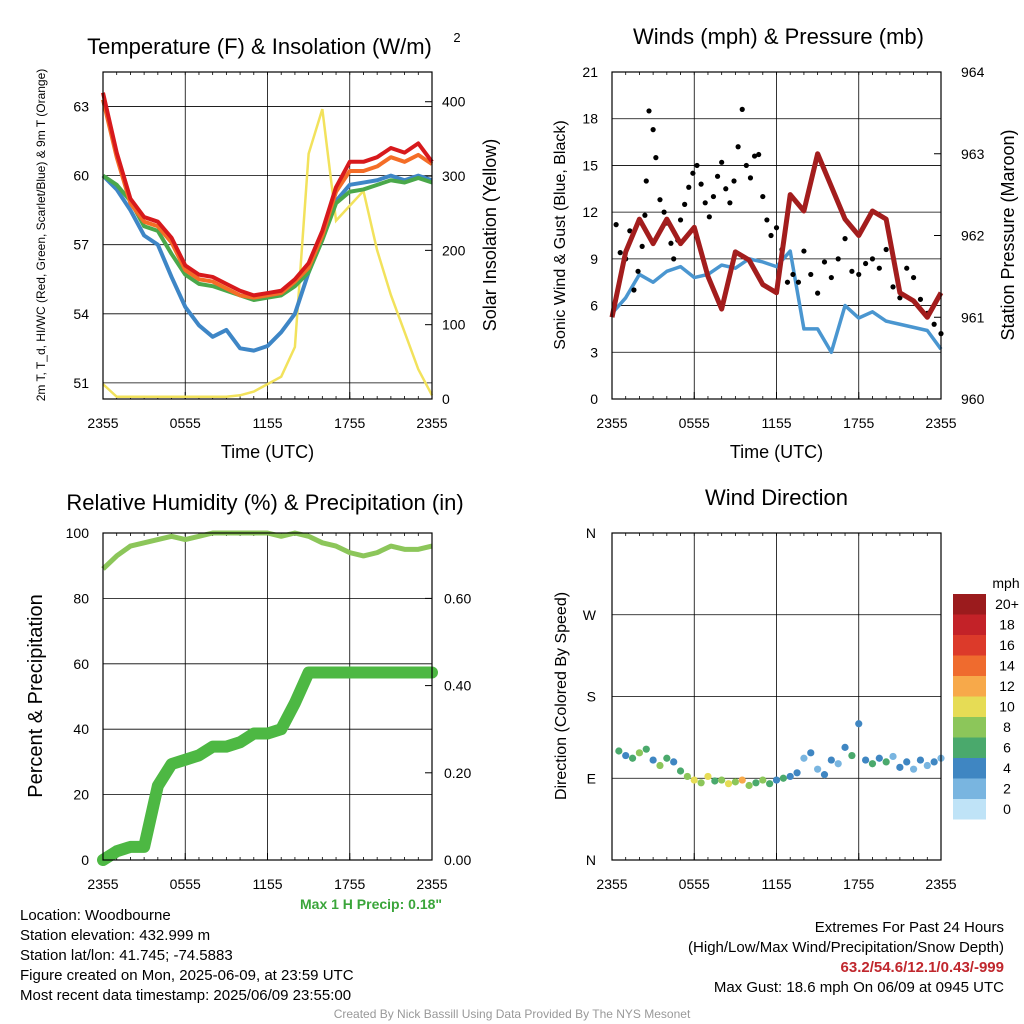  I want to click on y2-tick-label: 960, so click(973, 399).